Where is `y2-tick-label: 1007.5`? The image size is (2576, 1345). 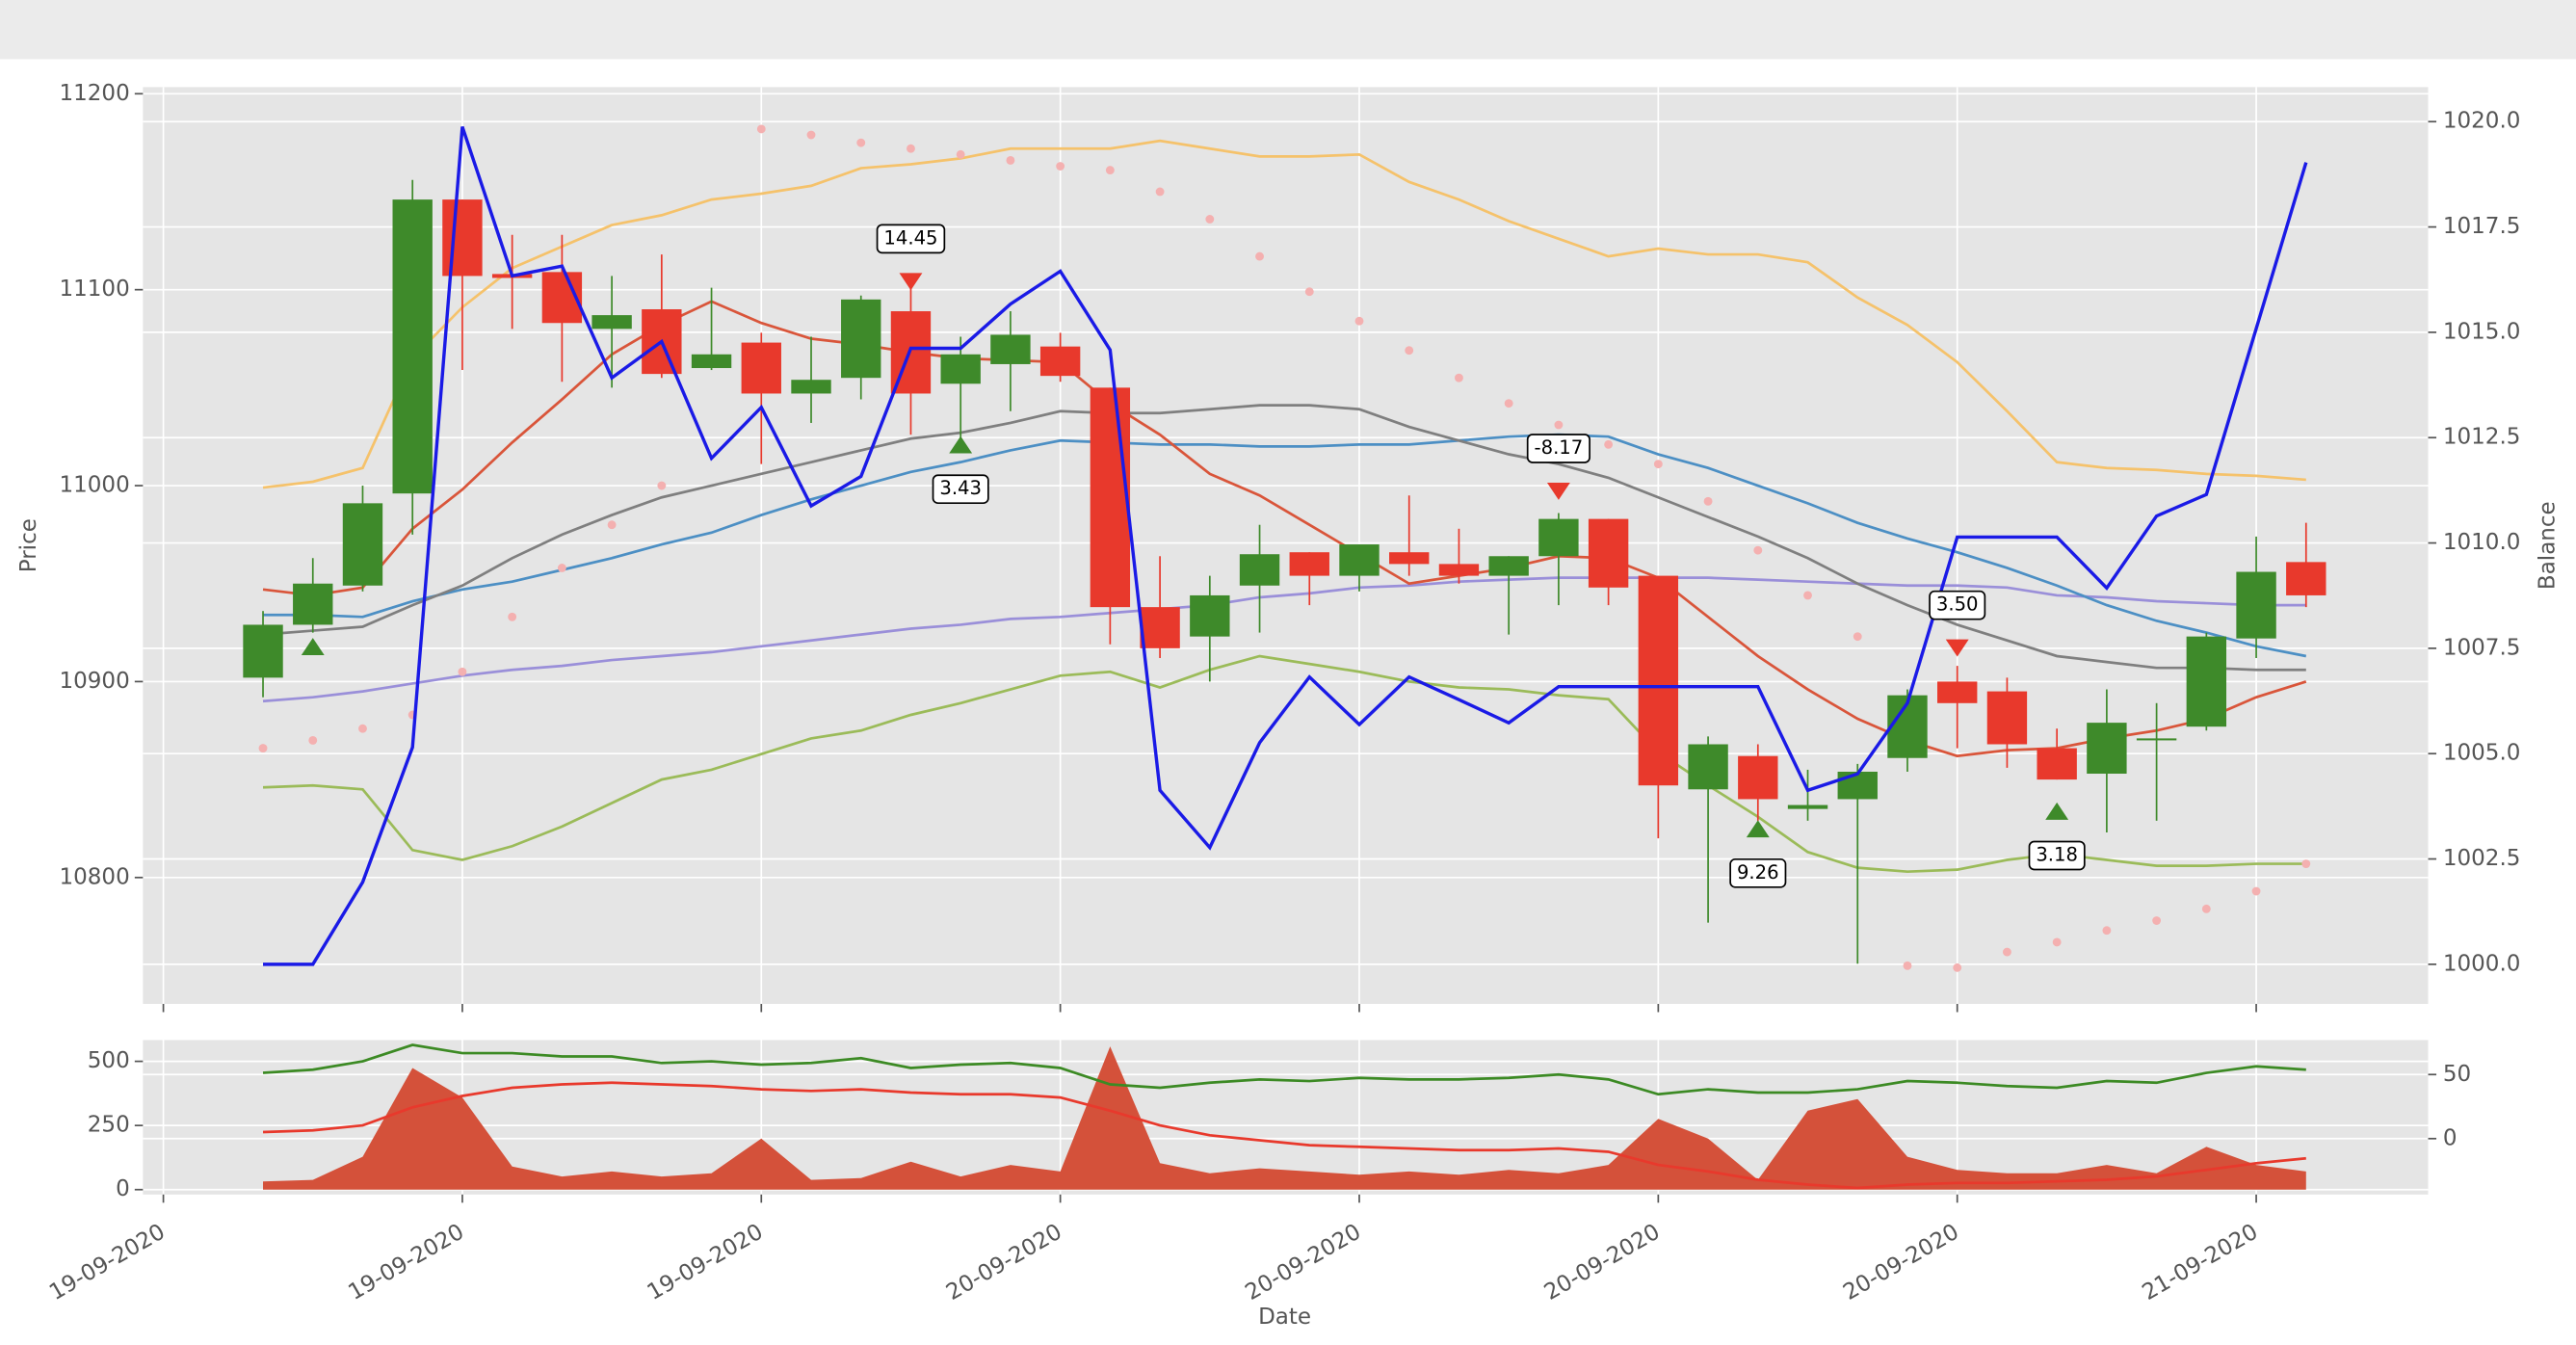 y2-tick-label: 1007.5 is located at coordinates (2482, 647).